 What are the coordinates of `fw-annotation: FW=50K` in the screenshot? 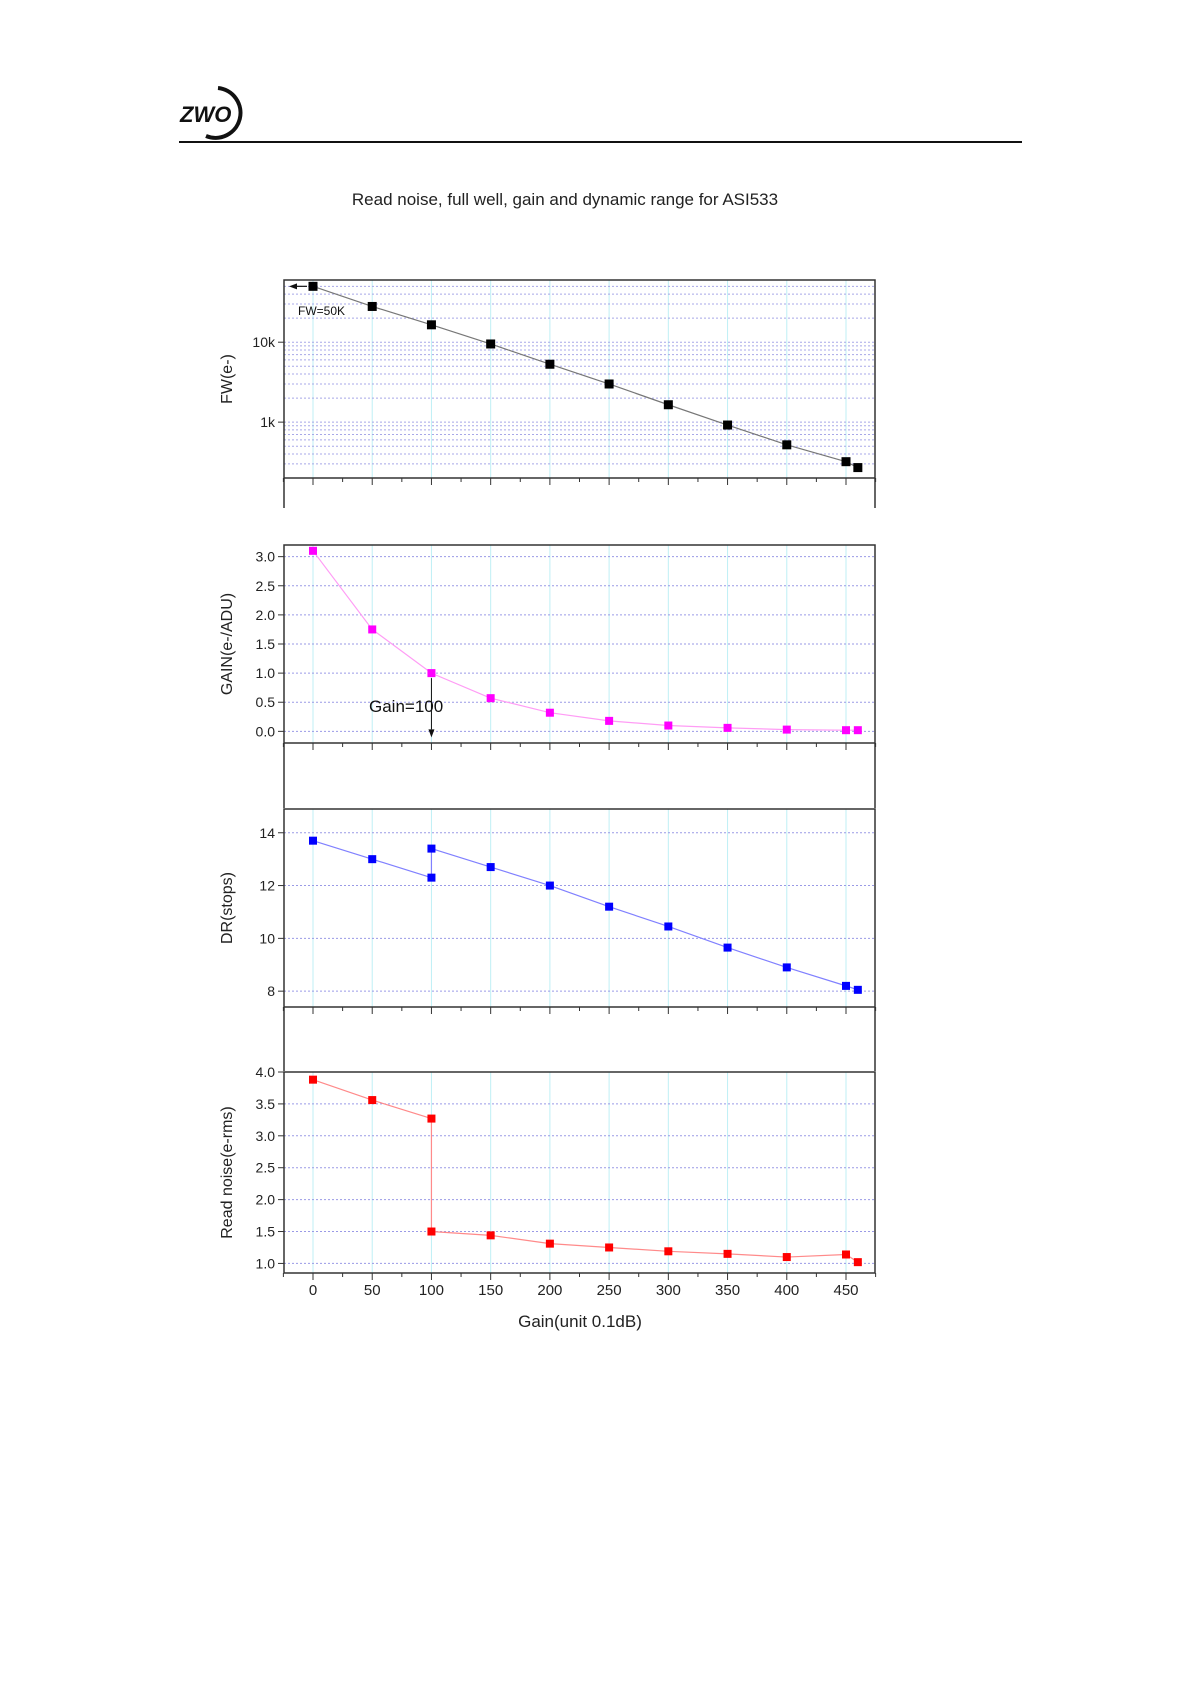 It's located at (321, 311).